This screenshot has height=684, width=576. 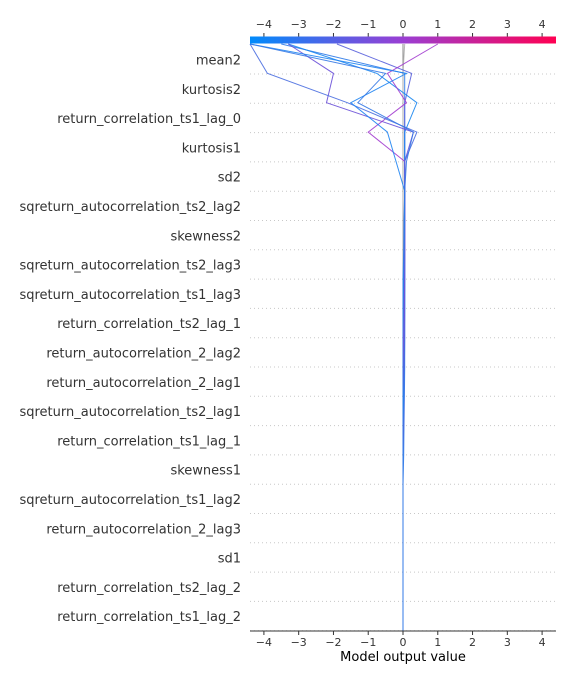 I want to click on bottom-tick-label: 1, so click(x=437, y=642).